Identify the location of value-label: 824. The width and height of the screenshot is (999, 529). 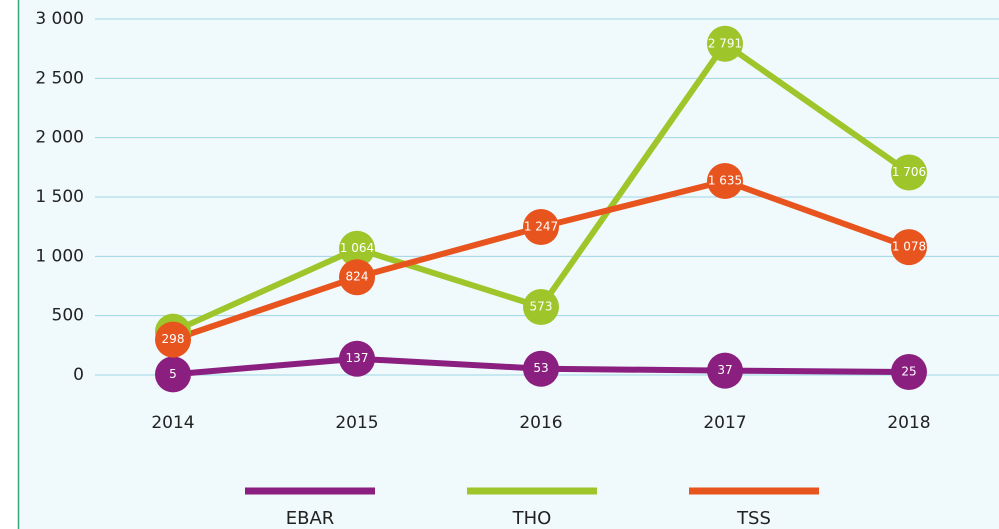
(357, 277).